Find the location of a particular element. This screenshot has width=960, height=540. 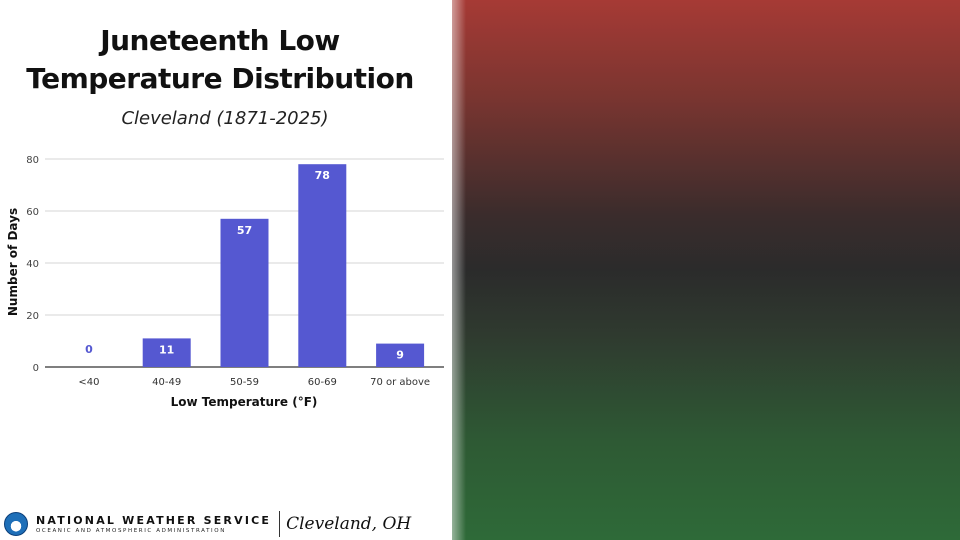

bars: 0 11 57 78 9 is located at coordinates (255, 265).